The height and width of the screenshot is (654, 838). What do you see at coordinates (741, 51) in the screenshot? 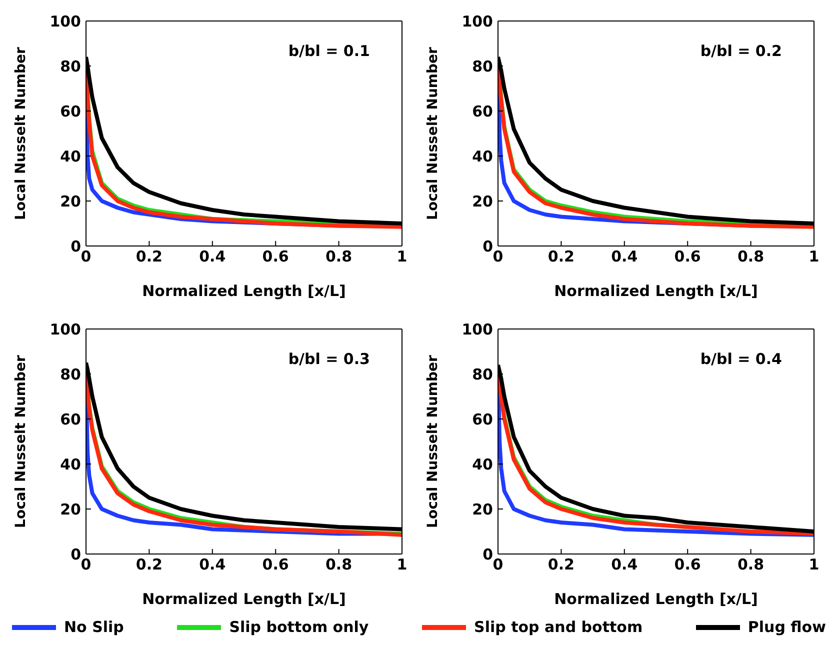
I see `annotation: b/bl = 0.2` at bounding box center [741, 51].